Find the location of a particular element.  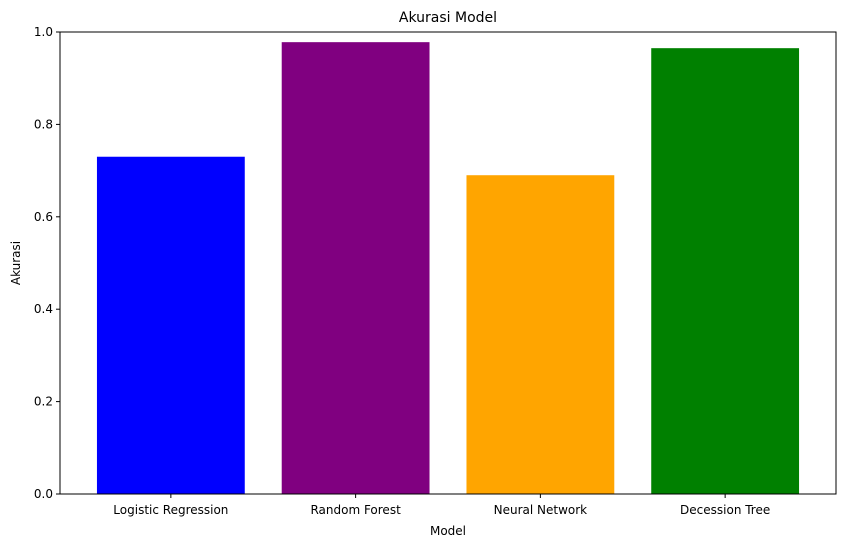

bar-logistic-regression is located at coordinates (170, 325).